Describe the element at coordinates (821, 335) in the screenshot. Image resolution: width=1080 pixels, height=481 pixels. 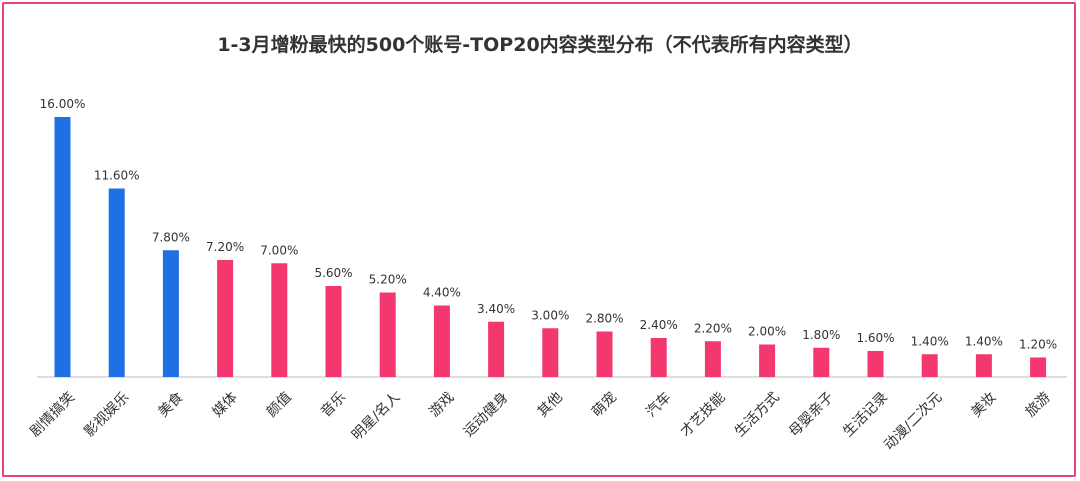
I see `data-label: 1.80%` at that location.